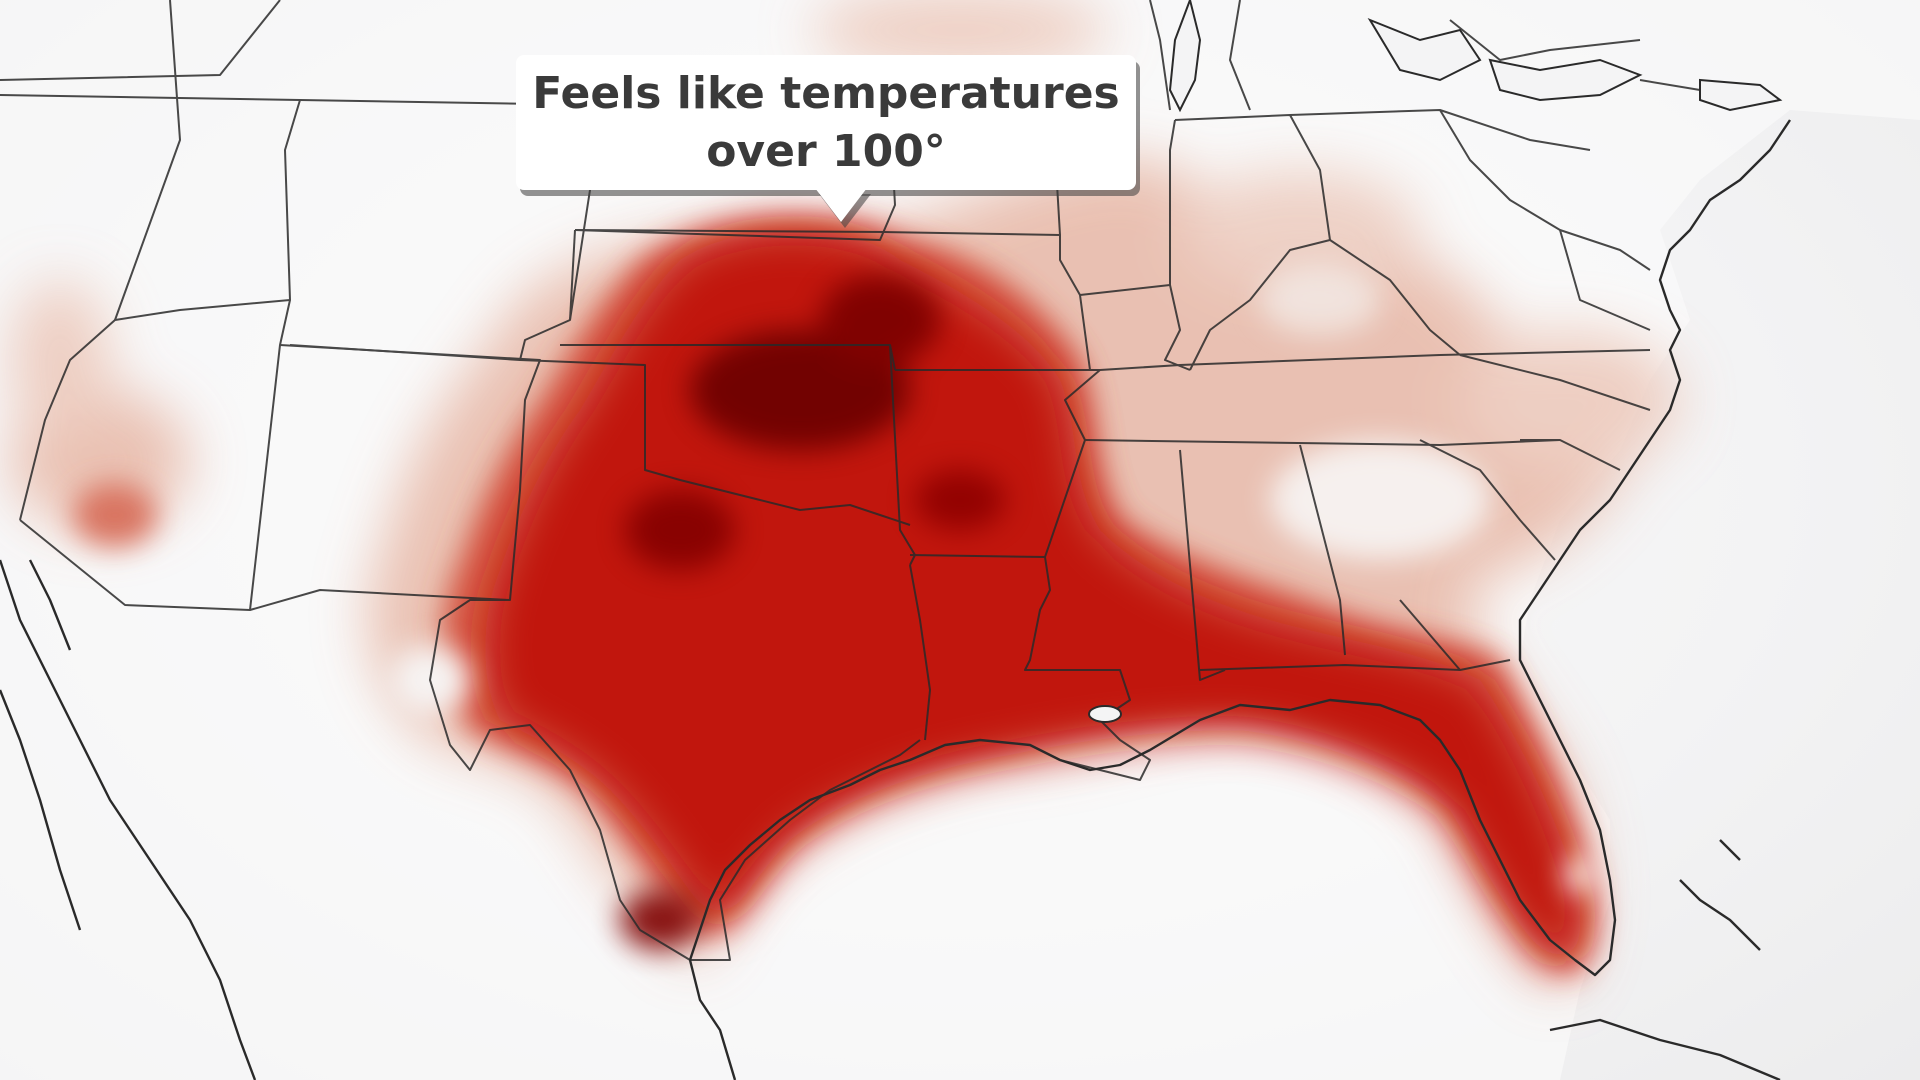 This screenshot has height=1080, width=1920. Describe the element at coordinates (812, 612) in the screenshot. I see `heat-layer-extreme` at that location.